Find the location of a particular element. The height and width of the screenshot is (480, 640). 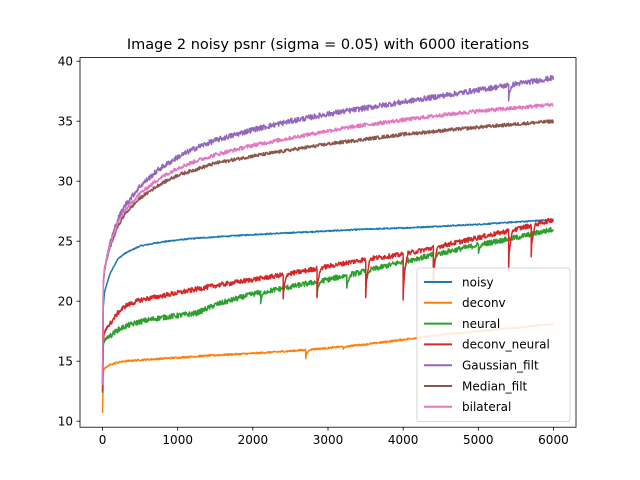

x-tick-label: 1000 is located at coordinates (177, 440).